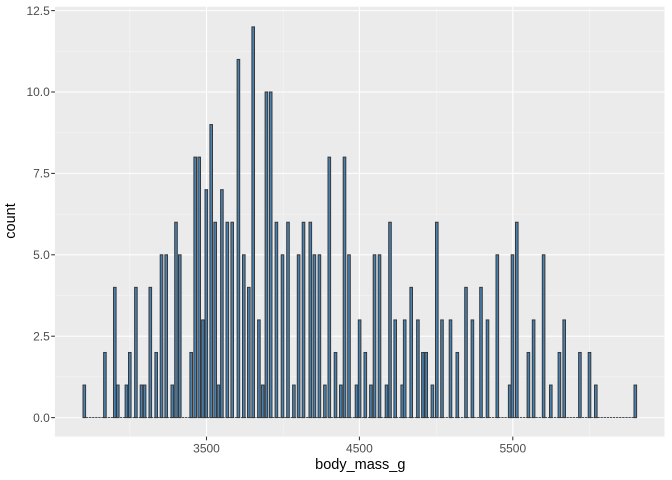 The width and height of the screenshot is (672, 480). Describe the element at coordinates (206, 448) in the screenshot. I see `svg-text: 3500` at that location.